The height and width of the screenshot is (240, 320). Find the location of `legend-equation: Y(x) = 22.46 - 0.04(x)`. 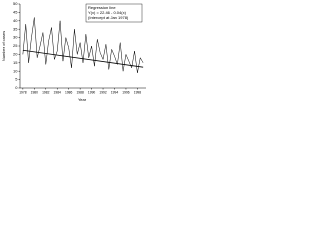

legend-equation: Y(x) = 22.46 - 0.04(x) is located at coordinates (107, 12).